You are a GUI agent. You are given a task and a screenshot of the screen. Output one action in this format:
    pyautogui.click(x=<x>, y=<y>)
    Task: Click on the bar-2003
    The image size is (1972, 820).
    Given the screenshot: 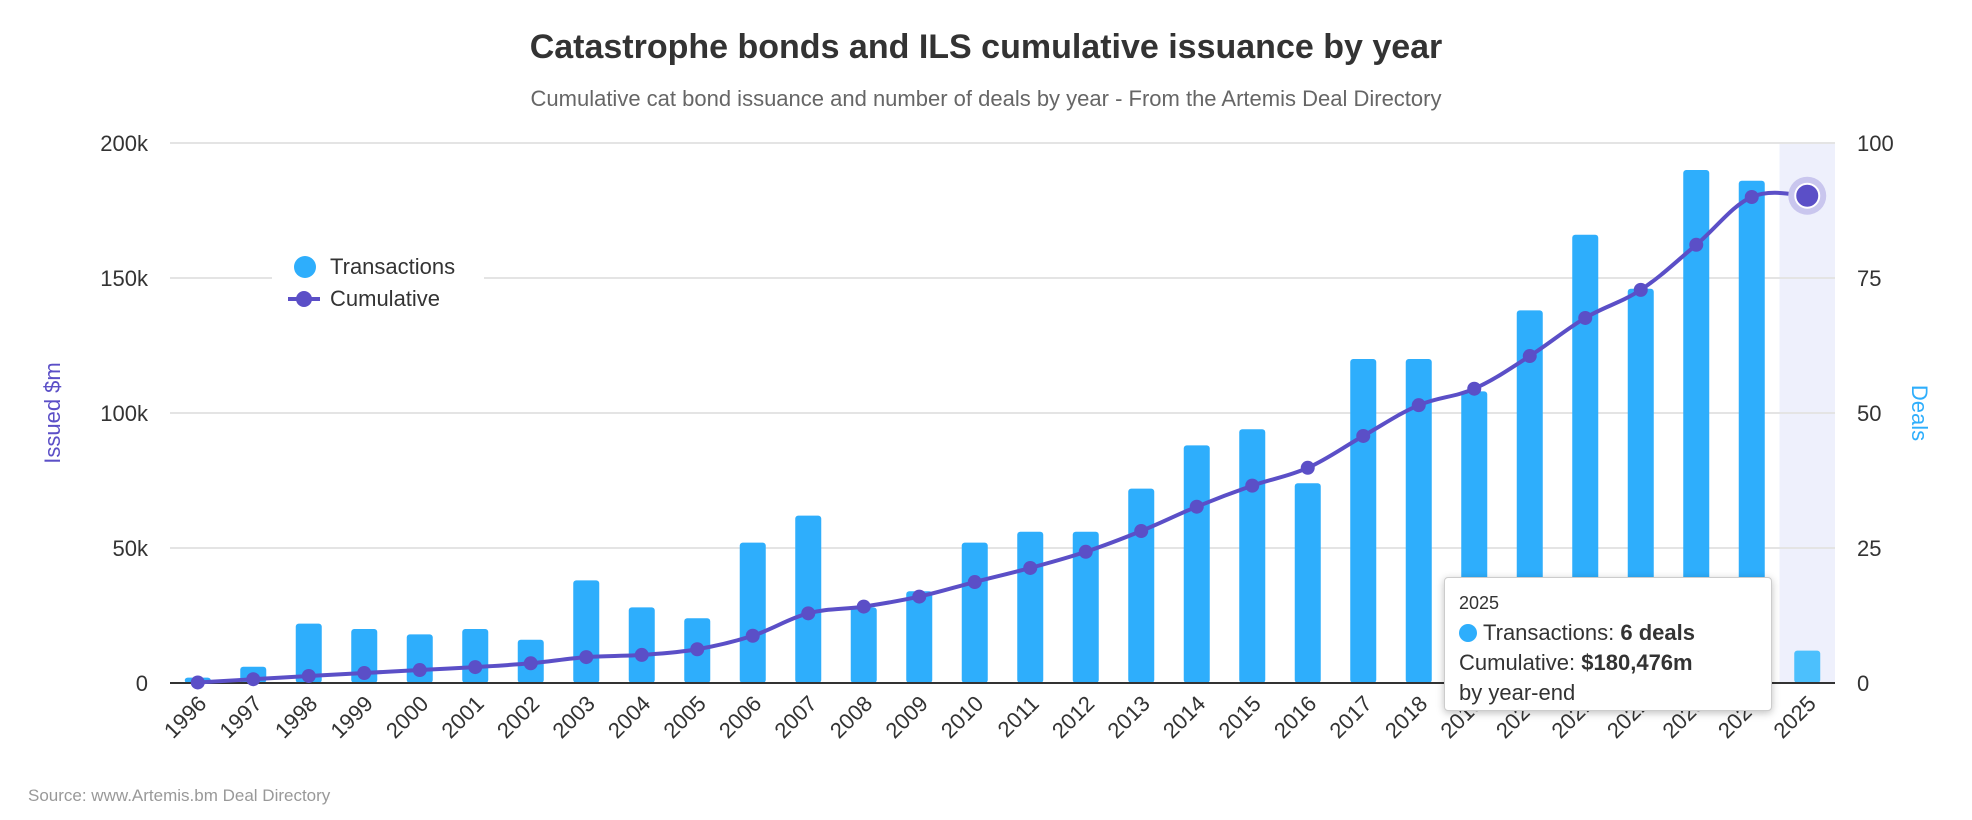 What is the action you would take?
    pyautogui.click(x=586, y=631)
    